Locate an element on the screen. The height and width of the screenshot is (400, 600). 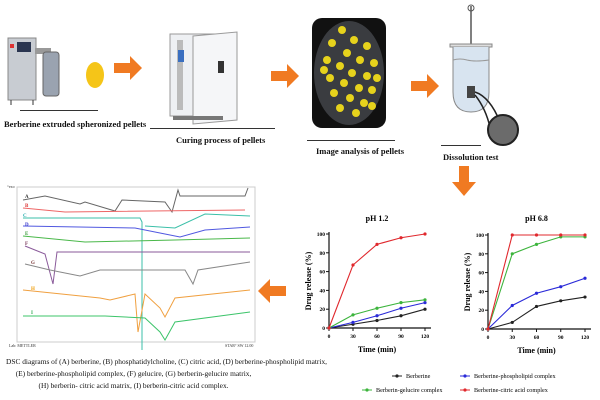
step-label-extrusion: Berberine extruded spheronized pellets is located at coordinates (75, 124).